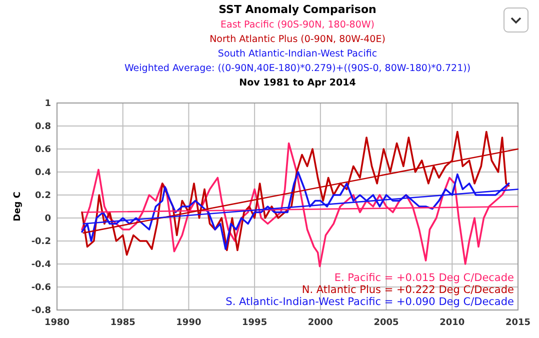 The image size is (539, 338). Describe the element at coordinates (320, 323) in the screenshot. I see `x-tick-label: 2000` at that location.